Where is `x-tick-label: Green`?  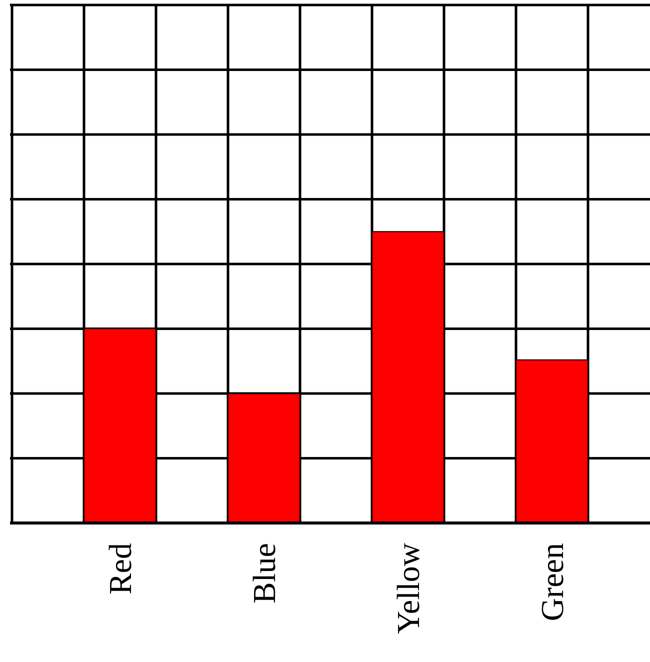
x-tick-label: Green is located at coordinates (552, 582).